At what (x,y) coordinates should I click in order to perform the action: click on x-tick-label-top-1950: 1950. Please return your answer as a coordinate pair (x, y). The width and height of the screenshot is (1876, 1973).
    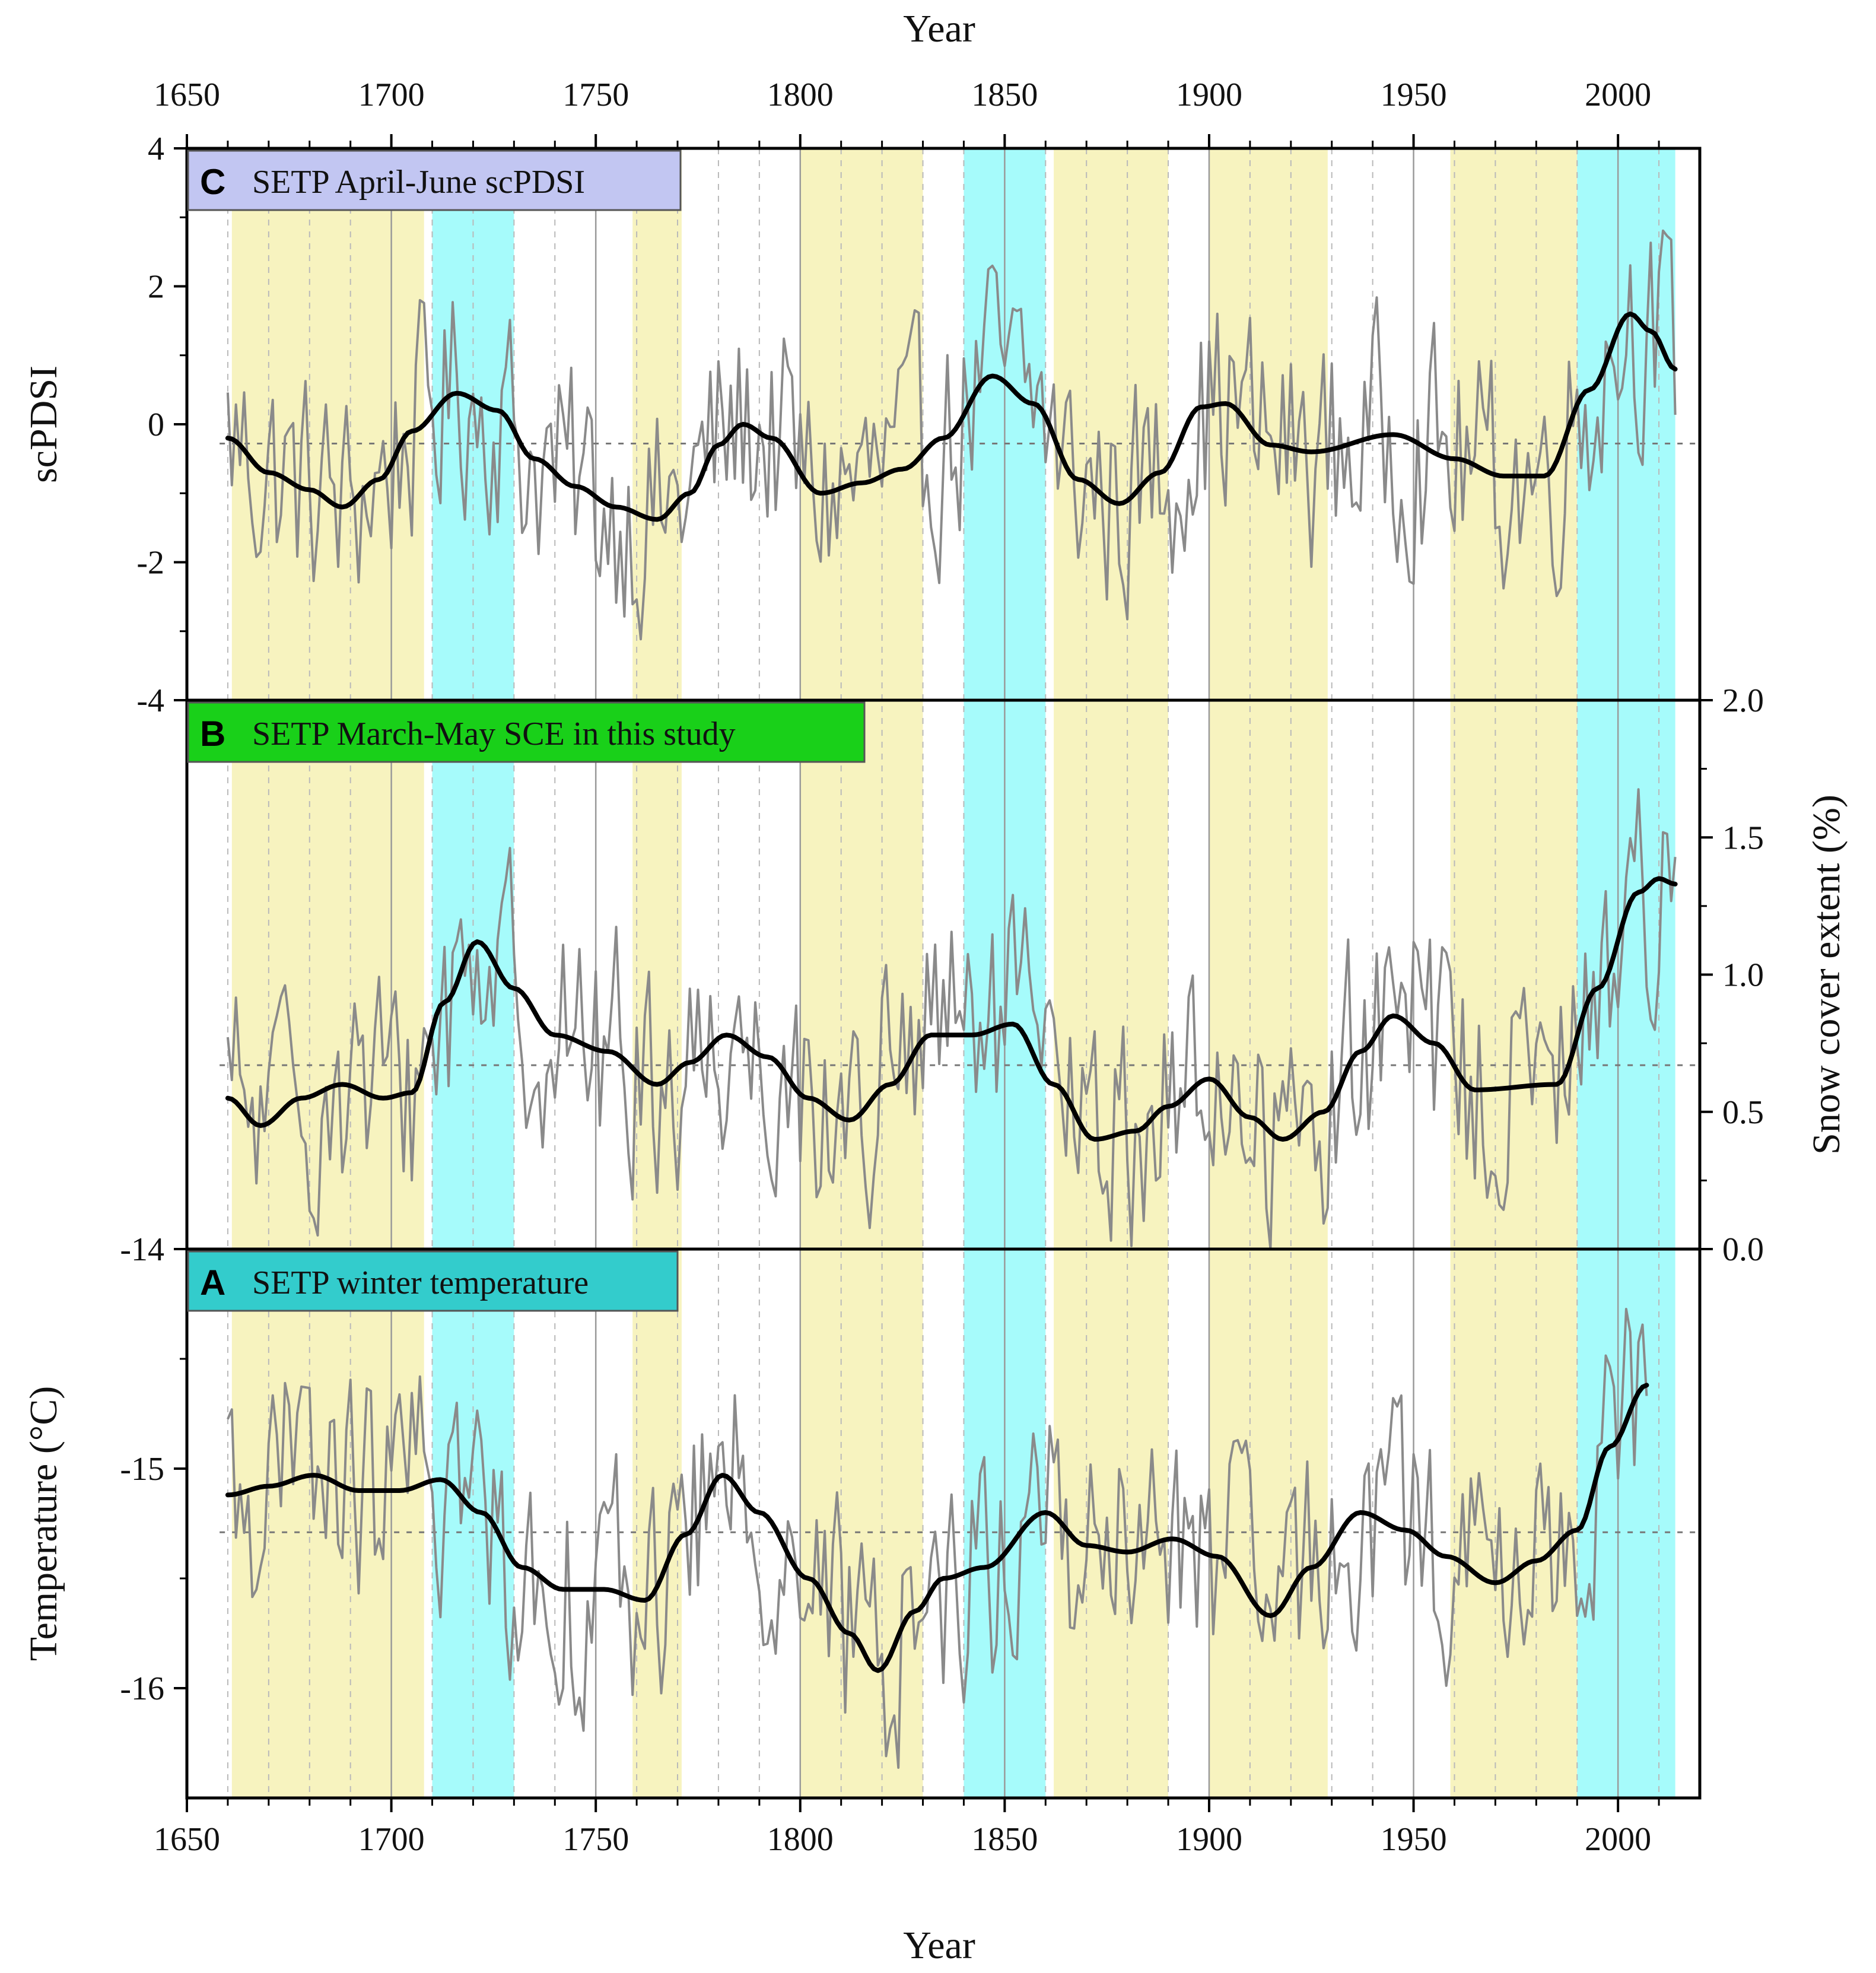
    Looking at the image, I should click on (1414, 95).